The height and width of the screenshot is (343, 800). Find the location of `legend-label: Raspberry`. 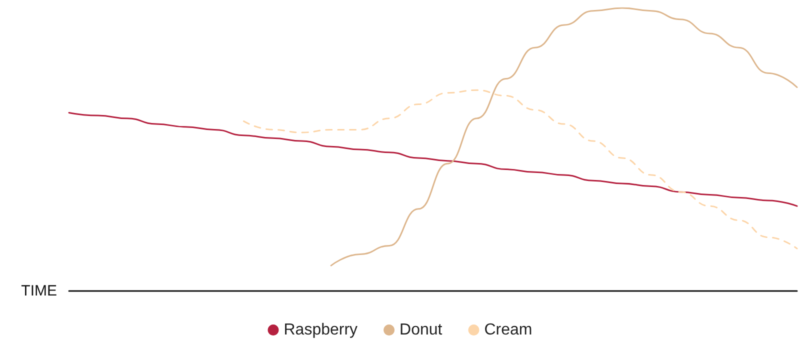

legend-label: Raspberry is located at coordinates (321, 330).